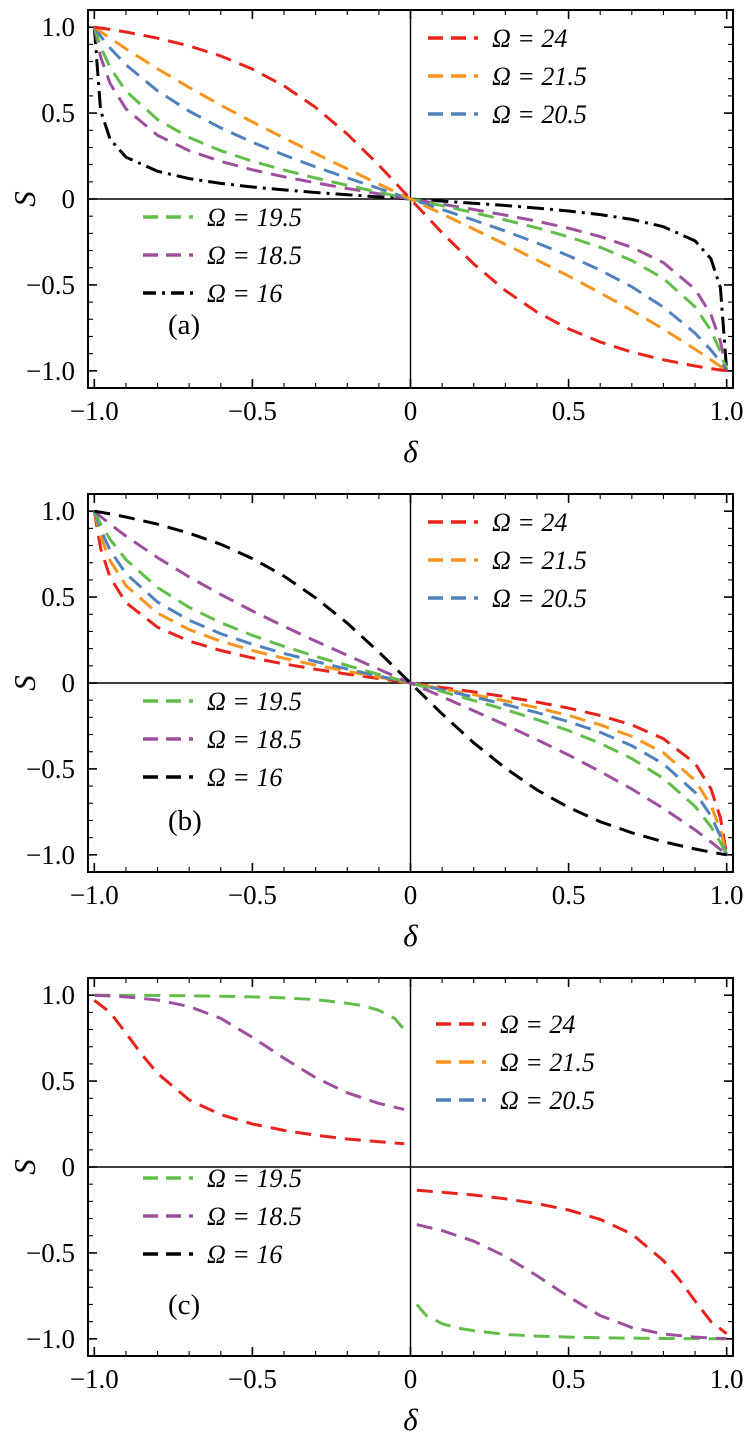  Describe the element at coordinates (185, 821) in the screenshot. I see `panel-label: (b)` at that location.